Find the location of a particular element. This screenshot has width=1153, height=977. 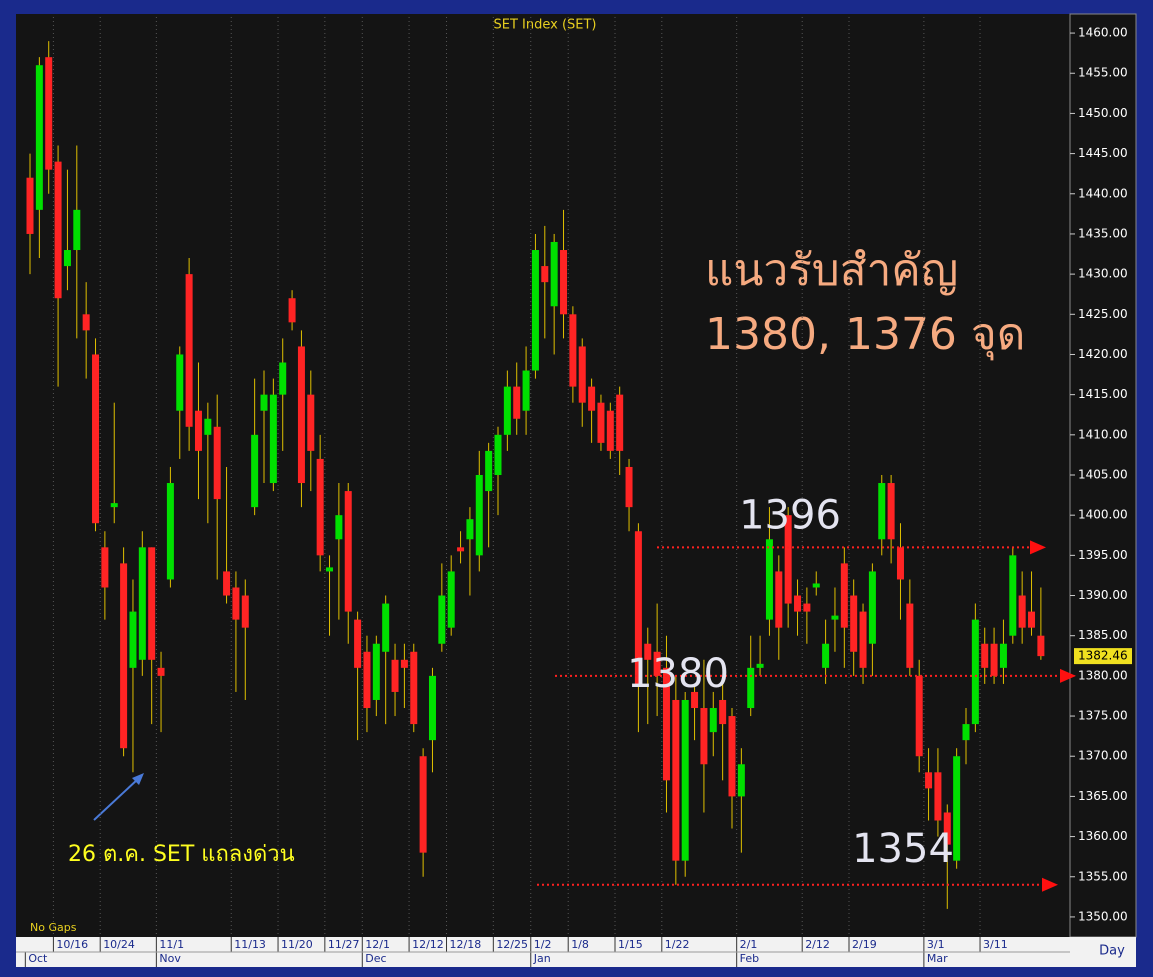

y-axis-area is located at coordinates (1103, 475).